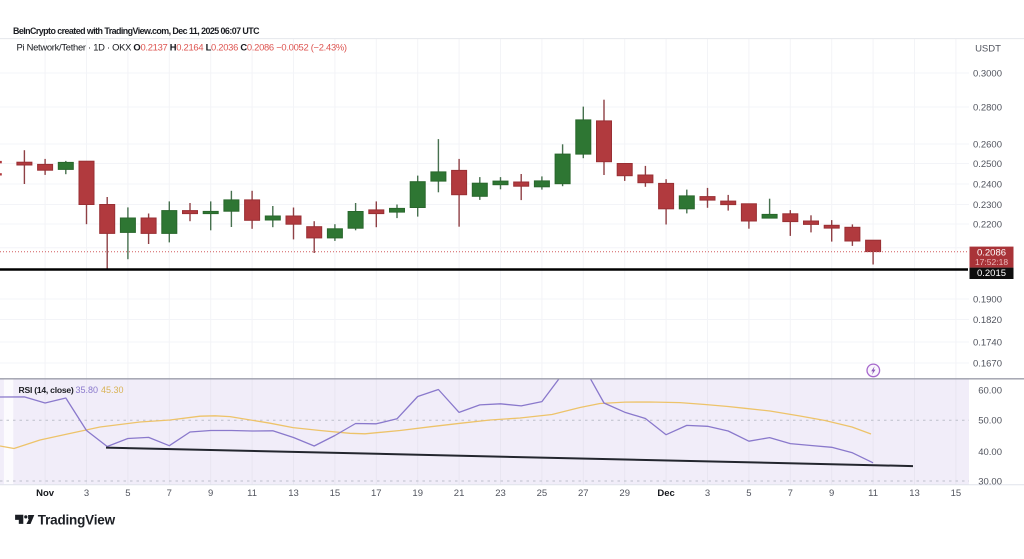  What do you see at coordinates (988, 48) in the screenshot?
I see `svg-text: USDT` at bounding box center [988, 48].